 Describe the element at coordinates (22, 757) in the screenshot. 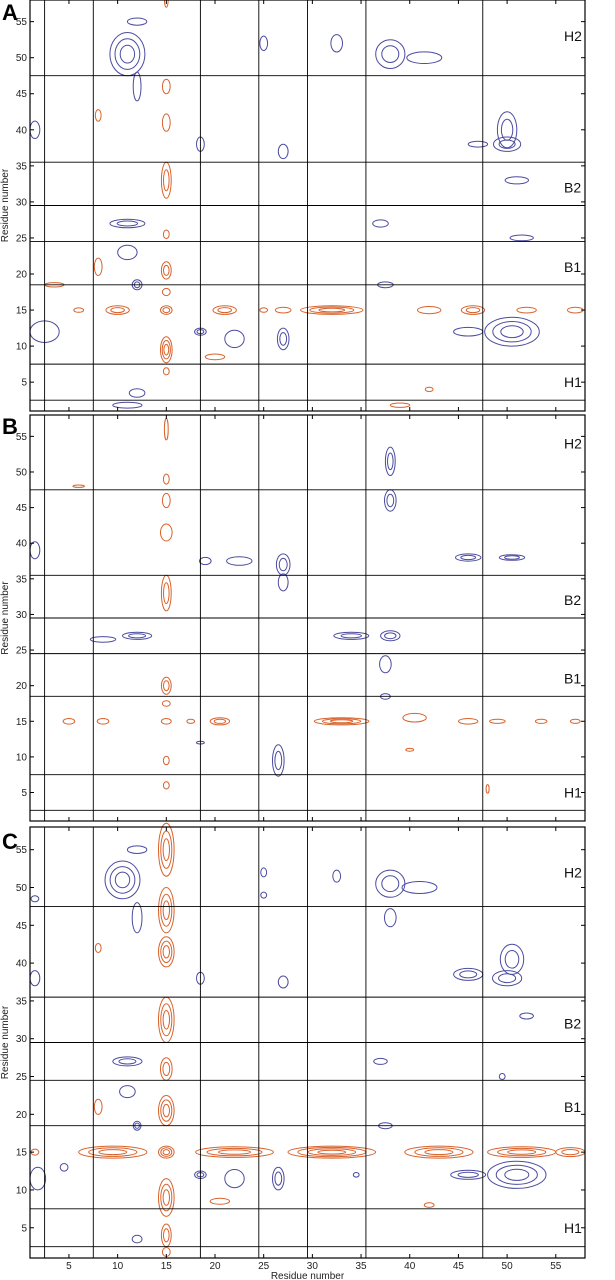

I see `y-tick-label: 10` at that location.